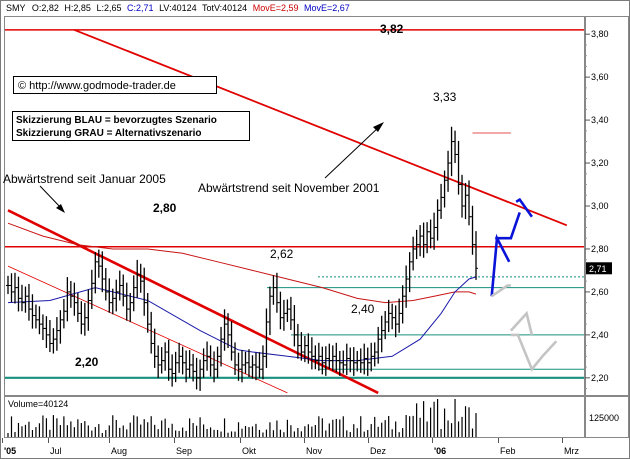 This screenshot has width=630, height=459. I want to click on scenario-legend-box, so click(131, 126).